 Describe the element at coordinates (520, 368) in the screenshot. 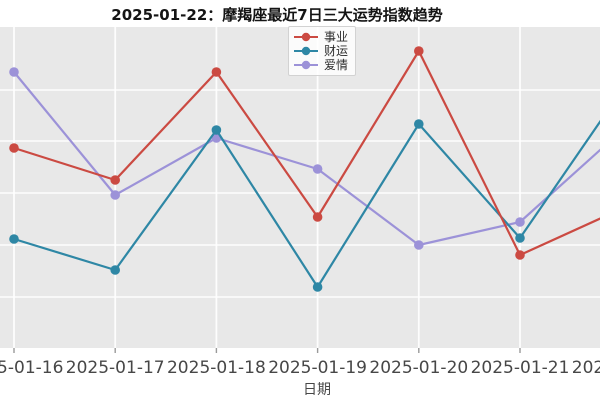

I see `x-tick-label: 2025-01-21` at that location.